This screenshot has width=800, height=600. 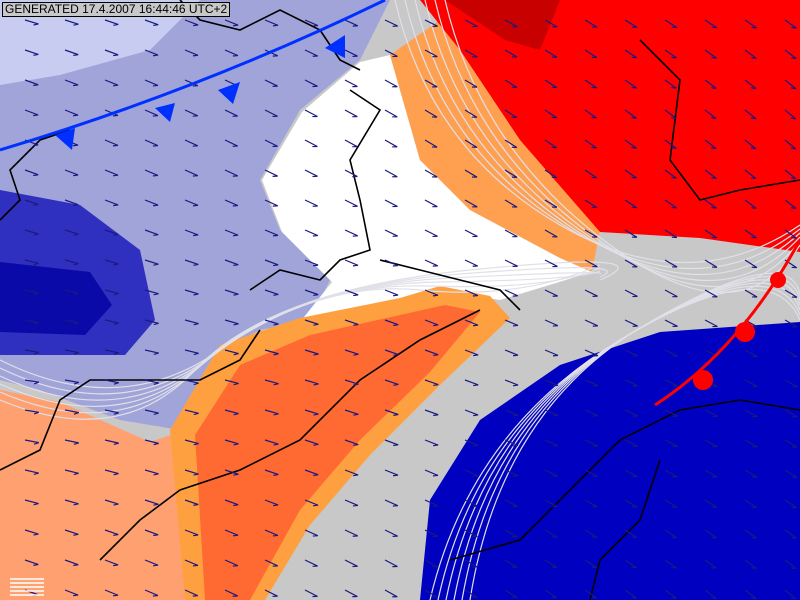 I want to click on cold-front-line, so click(x=193, y=76).